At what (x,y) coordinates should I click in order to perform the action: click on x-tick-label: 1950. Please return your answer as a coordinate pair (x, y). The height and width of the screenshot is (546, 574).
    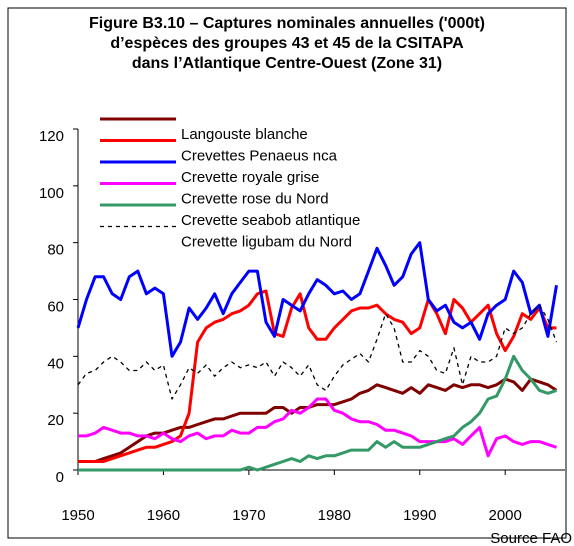
    Looking at the image, I should click on (77, 515).